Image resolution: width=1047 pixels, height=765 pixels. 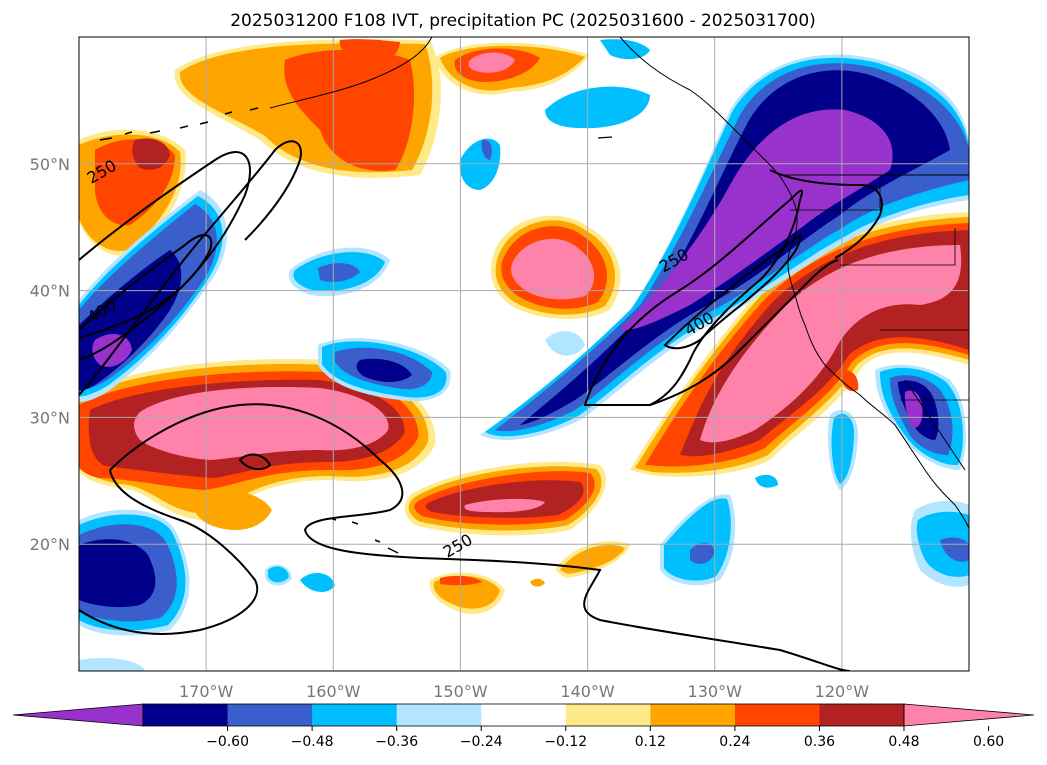 I want to click on fill-l3i, so click(x=842, y=449).